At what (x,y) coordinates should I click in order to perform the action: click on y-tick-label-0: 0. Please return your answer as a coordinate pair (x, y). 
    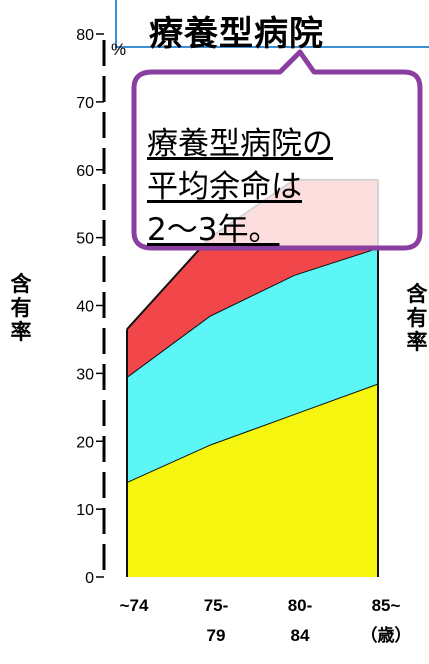
    Looking at the image, I should click on (89, 578).